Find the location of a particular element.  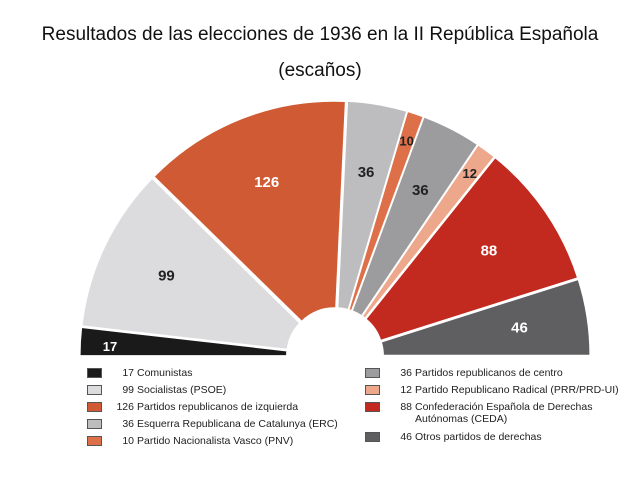

legend-label: Partidos republicanos de centro is located at coordinates (489, 373).